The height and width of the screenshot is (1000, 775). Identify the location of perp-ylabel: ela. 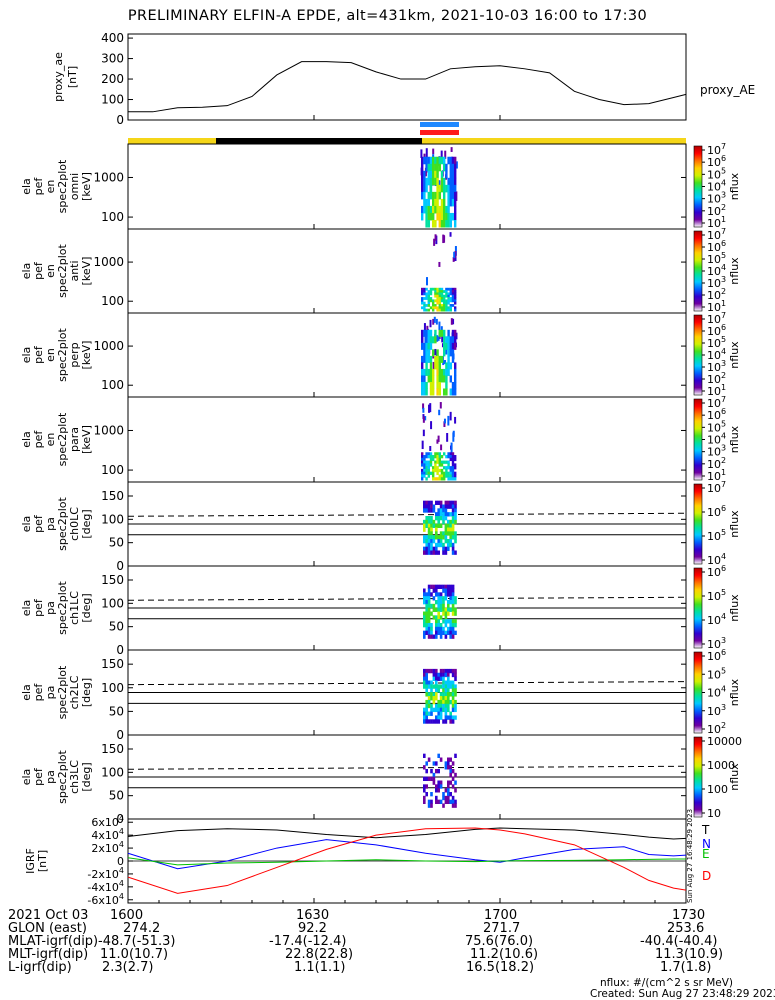
(26, 355).